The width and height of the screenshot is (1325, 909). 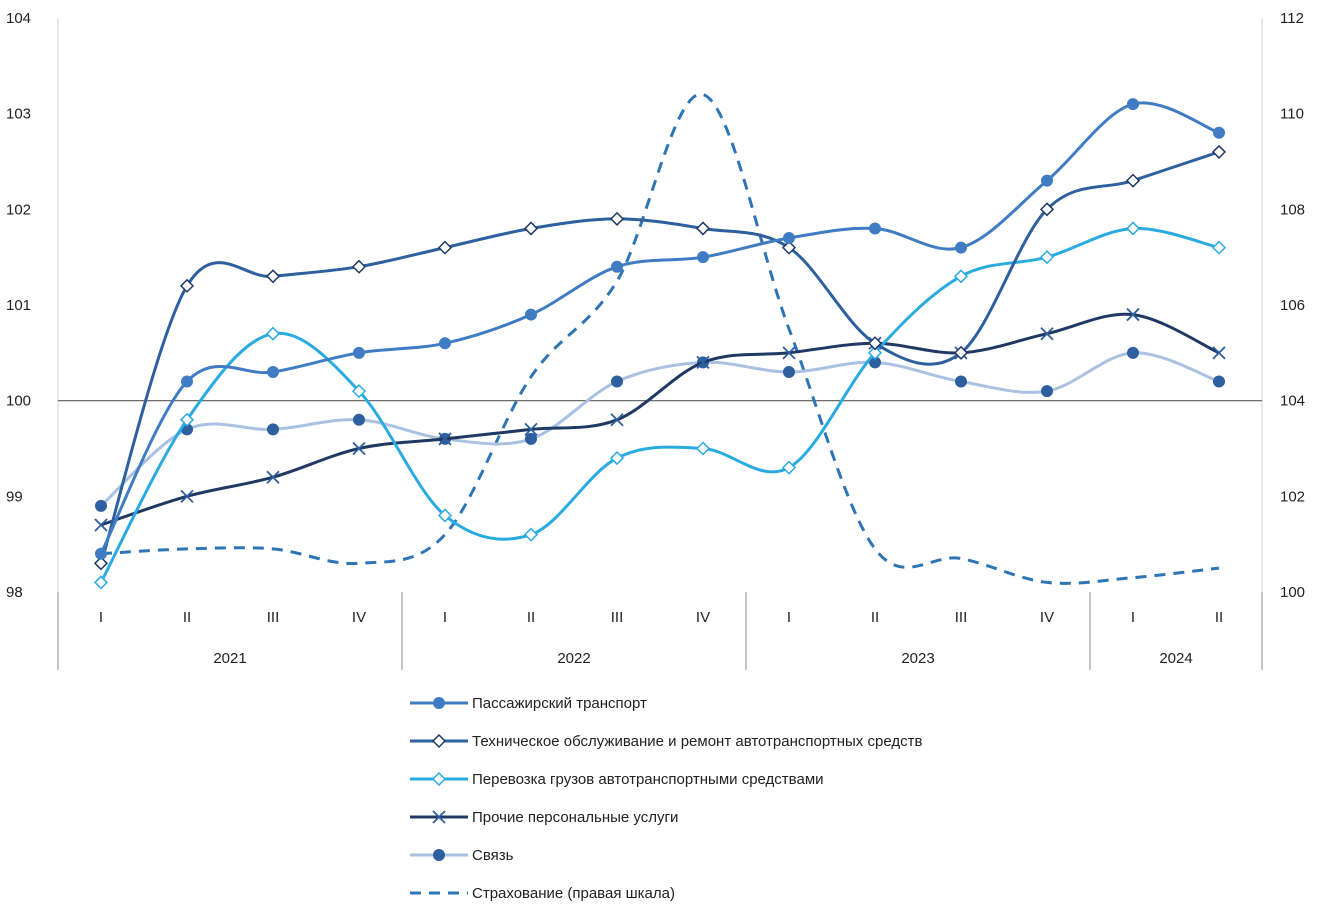 I want to click on legend-item: Прочие персональные услуги, so click(x=544, y=817).